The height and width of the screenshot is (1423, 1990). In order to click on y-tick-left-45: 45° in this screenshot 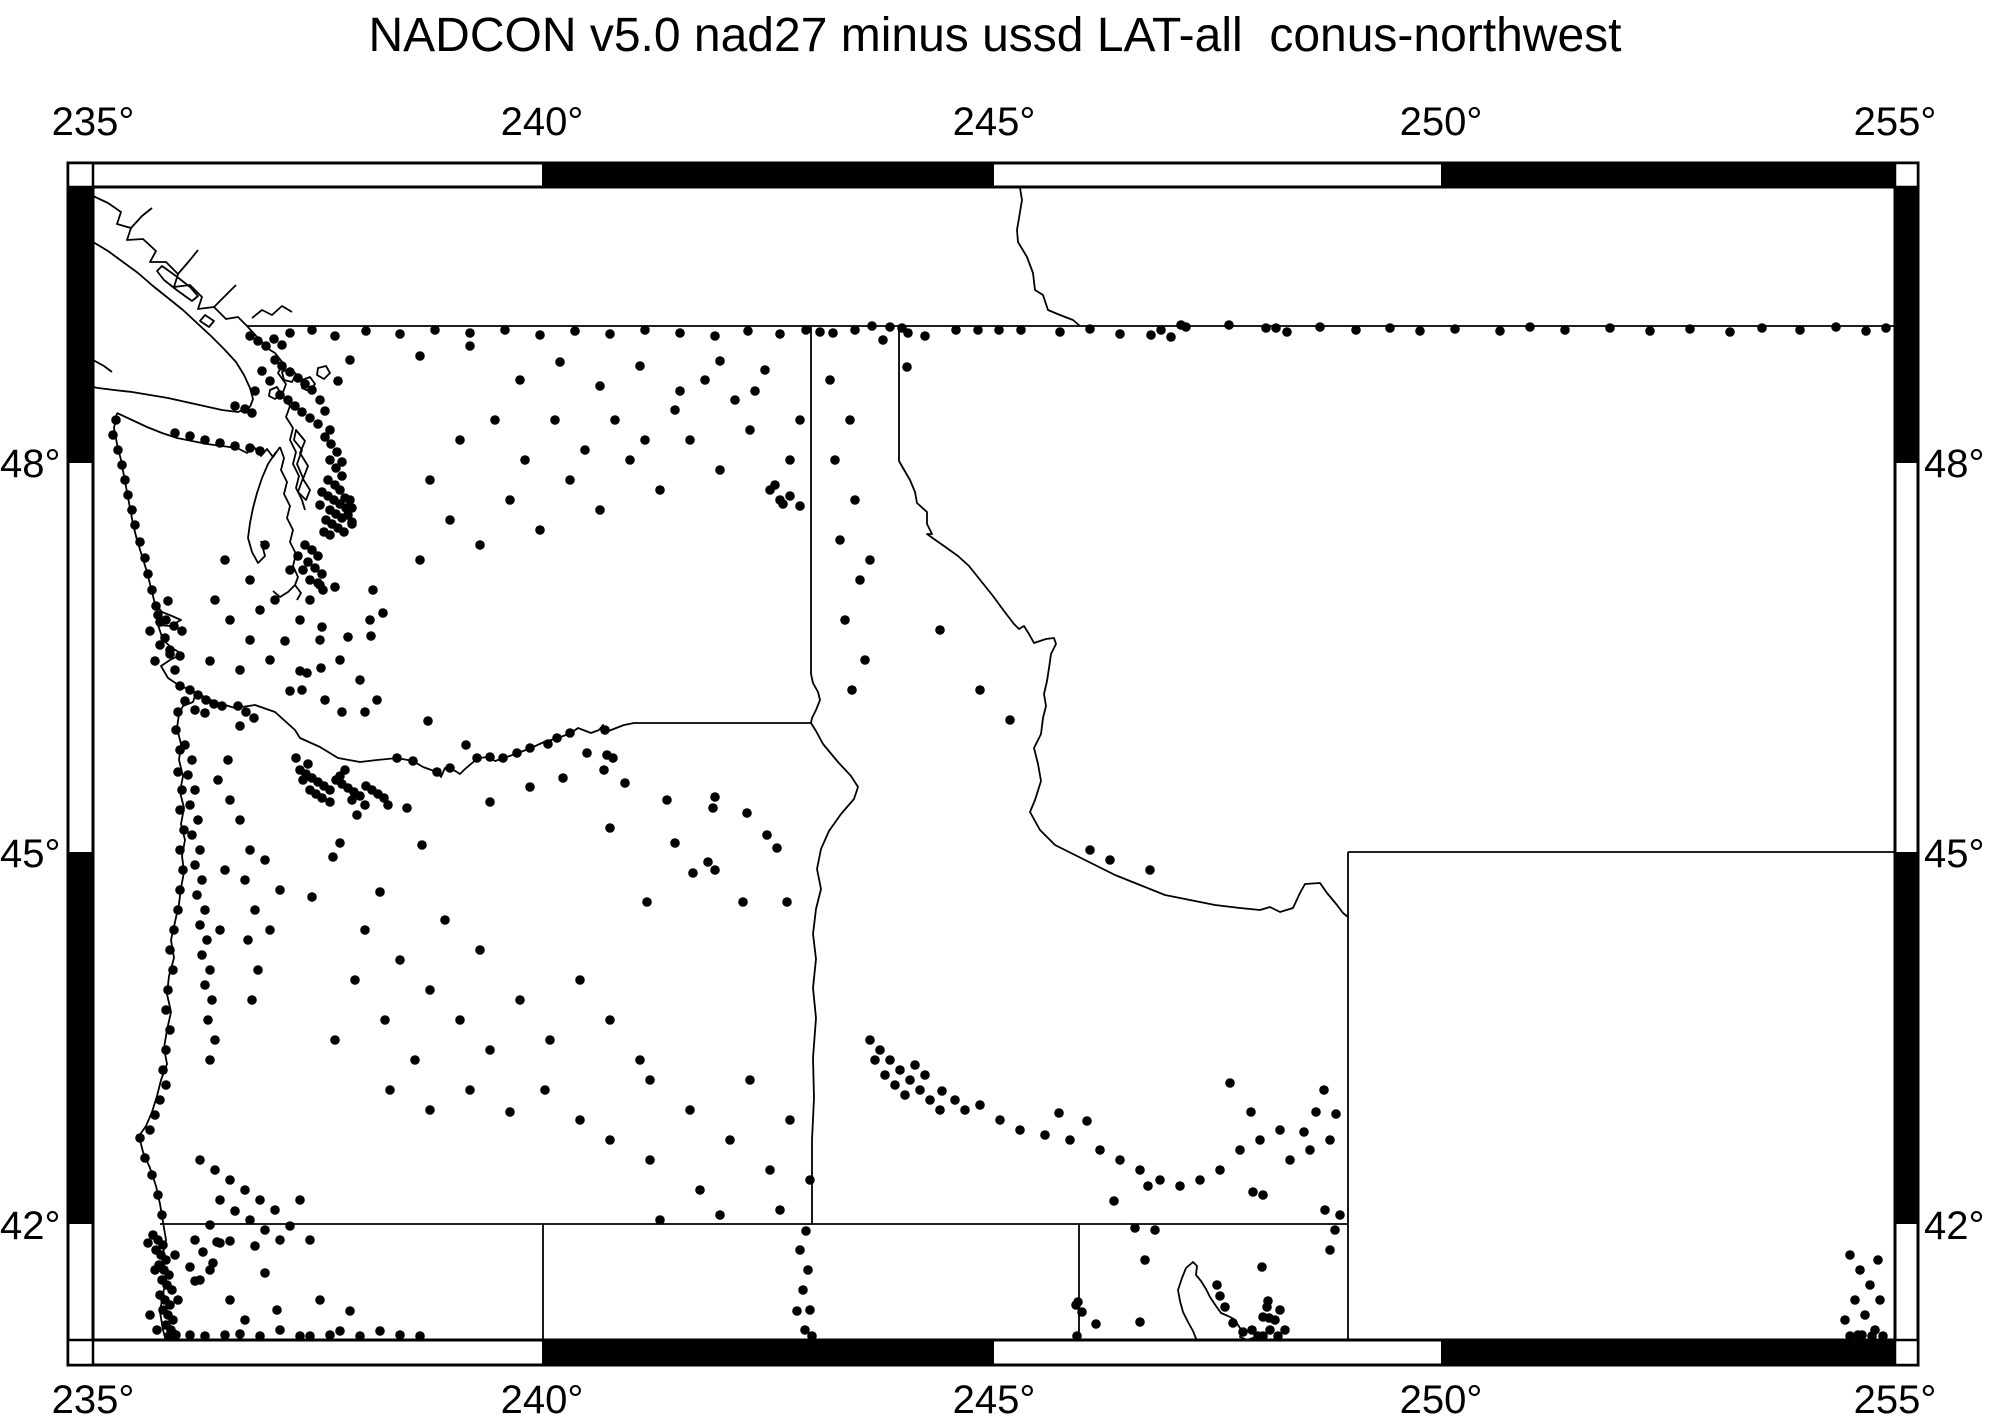, I will do `click(30, 854)`.